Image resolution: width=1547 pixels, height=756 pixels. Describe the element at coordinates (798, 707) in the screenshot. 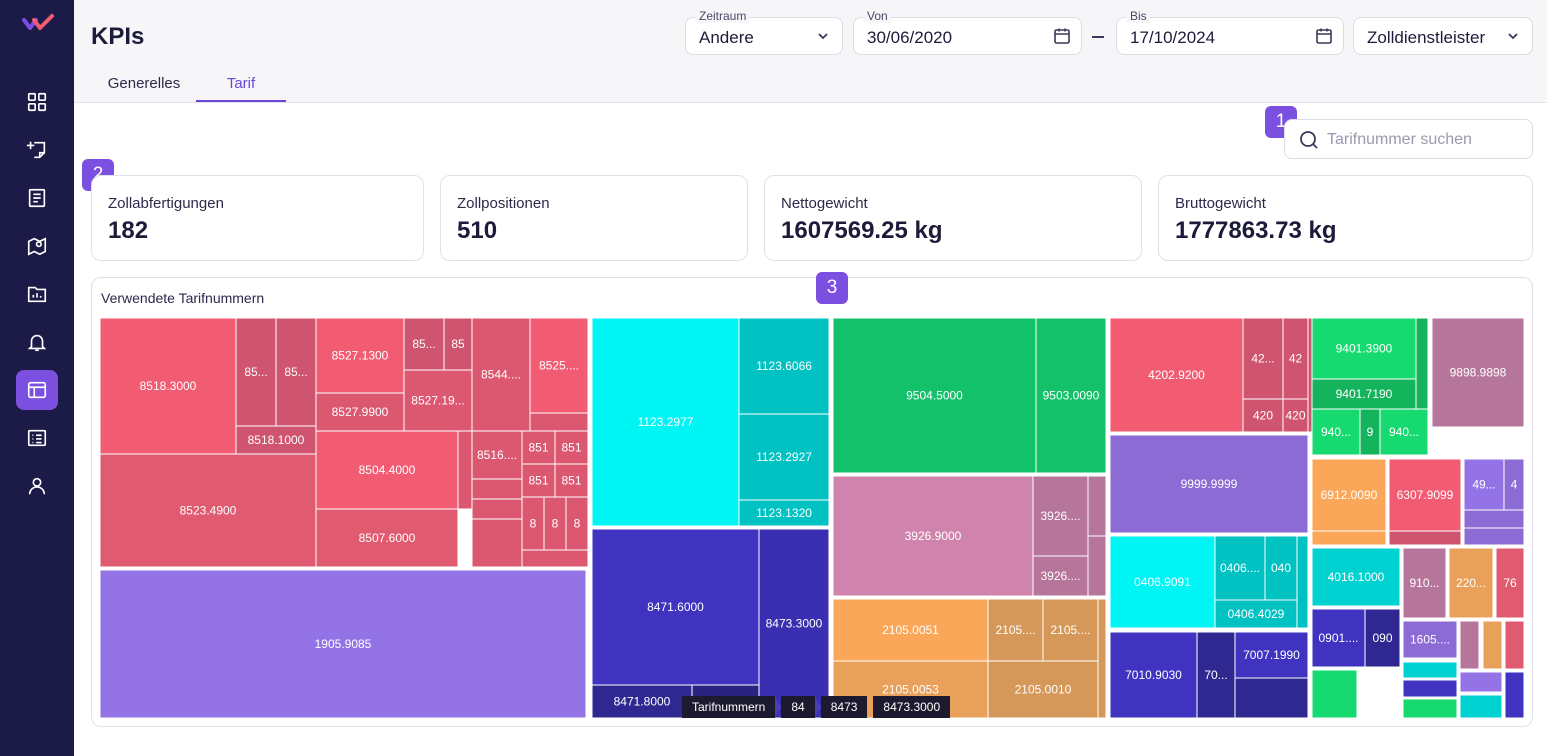

I see `breadcrumb-item: 84` at that location.